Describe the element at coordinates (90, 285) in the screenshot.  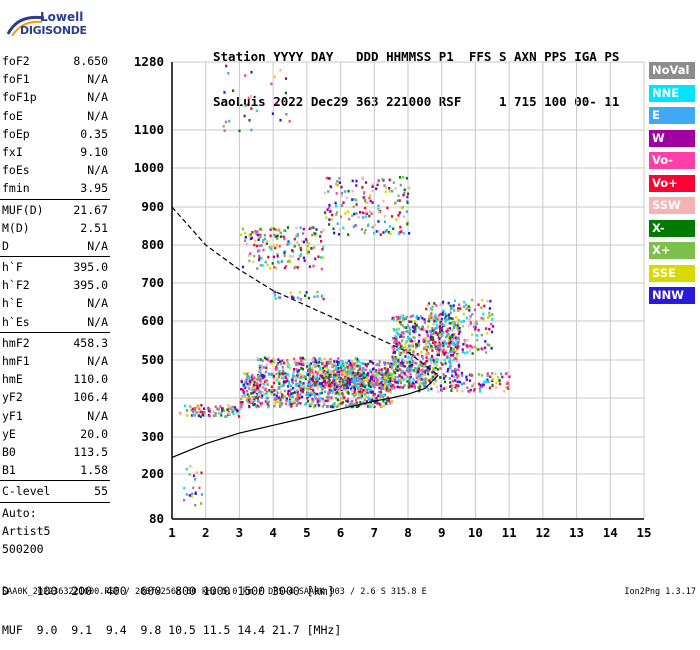
I see `param-value: 395.0` at that location.